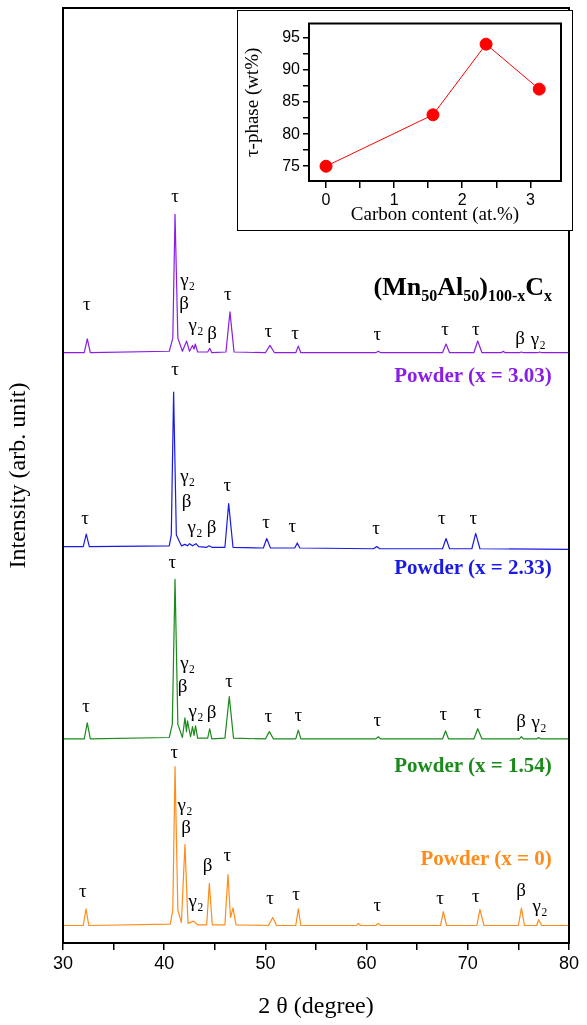  I want to click on x-tick-label: 3, so click(530, 200).